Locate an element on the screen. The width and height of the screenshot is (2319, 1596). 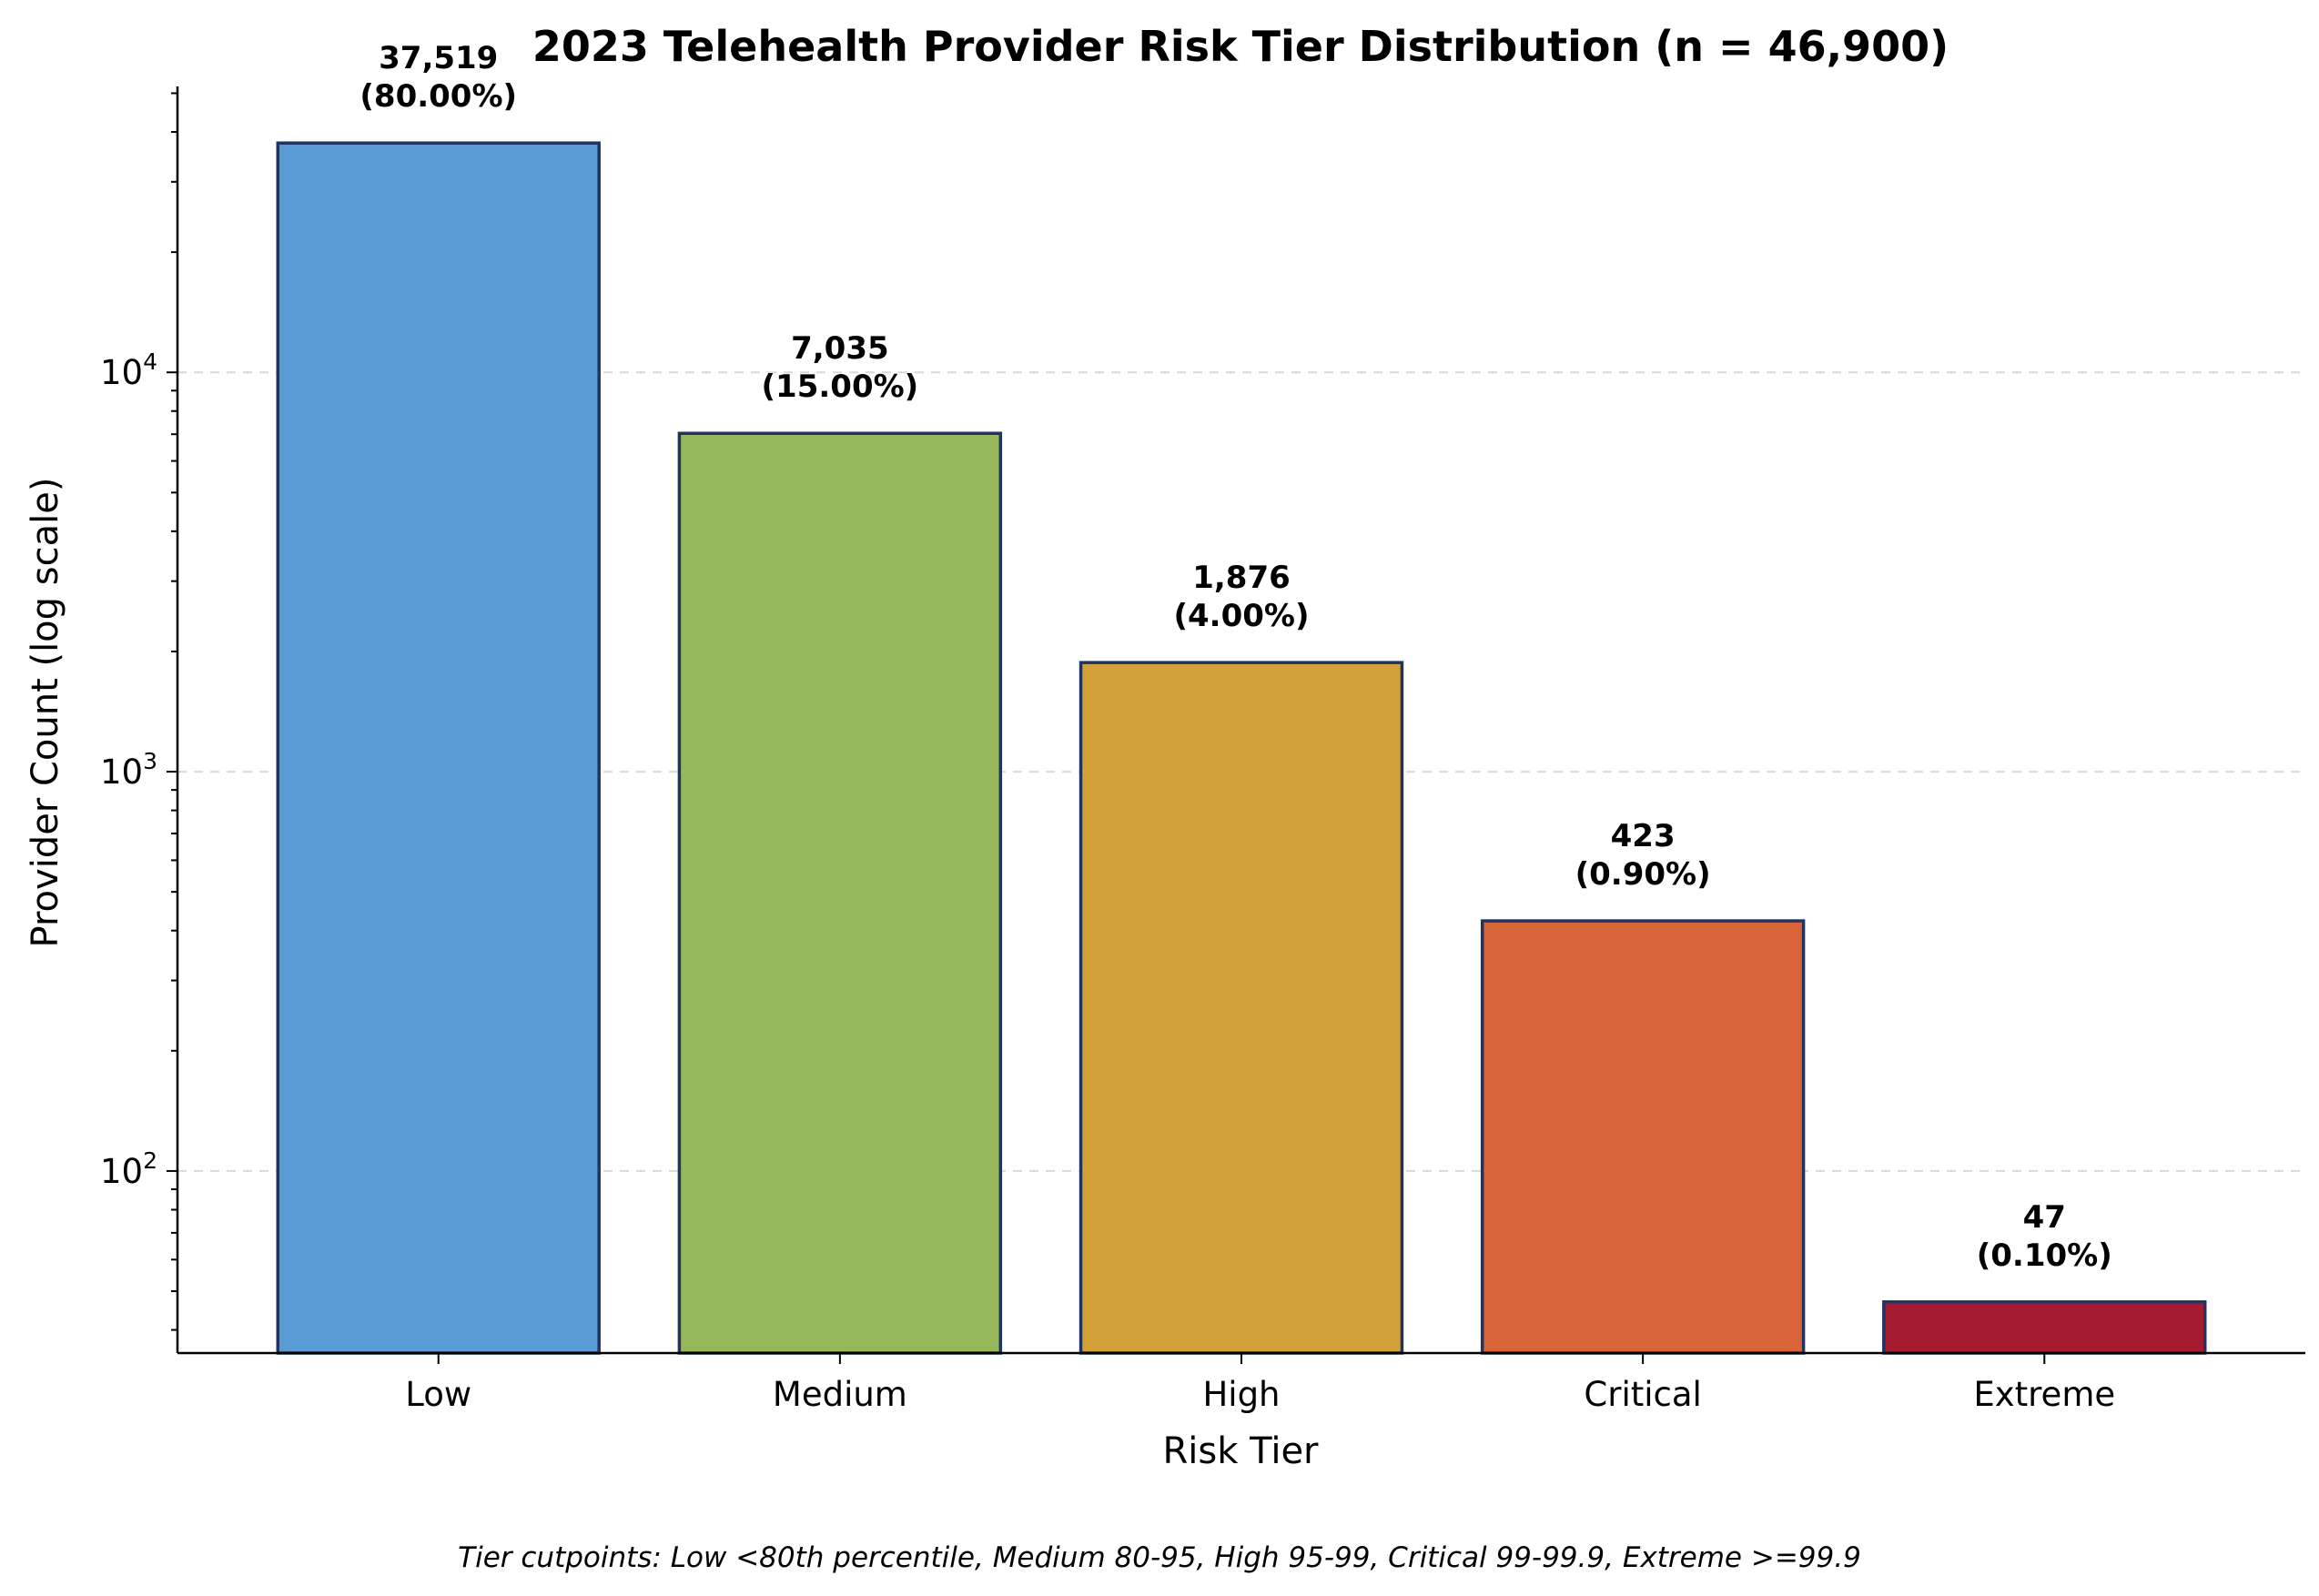
bar-percent-label: (0.90%) is located at coordinates (1643, 875).